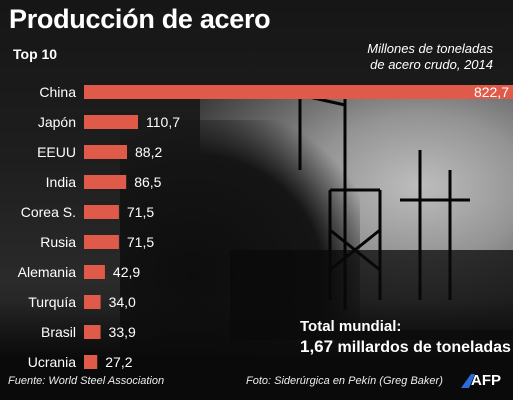 Image resolution: width=513 pixels, height=400 pixels. I want to click on value-label-corea-s: 71,5, so click(140, 212).